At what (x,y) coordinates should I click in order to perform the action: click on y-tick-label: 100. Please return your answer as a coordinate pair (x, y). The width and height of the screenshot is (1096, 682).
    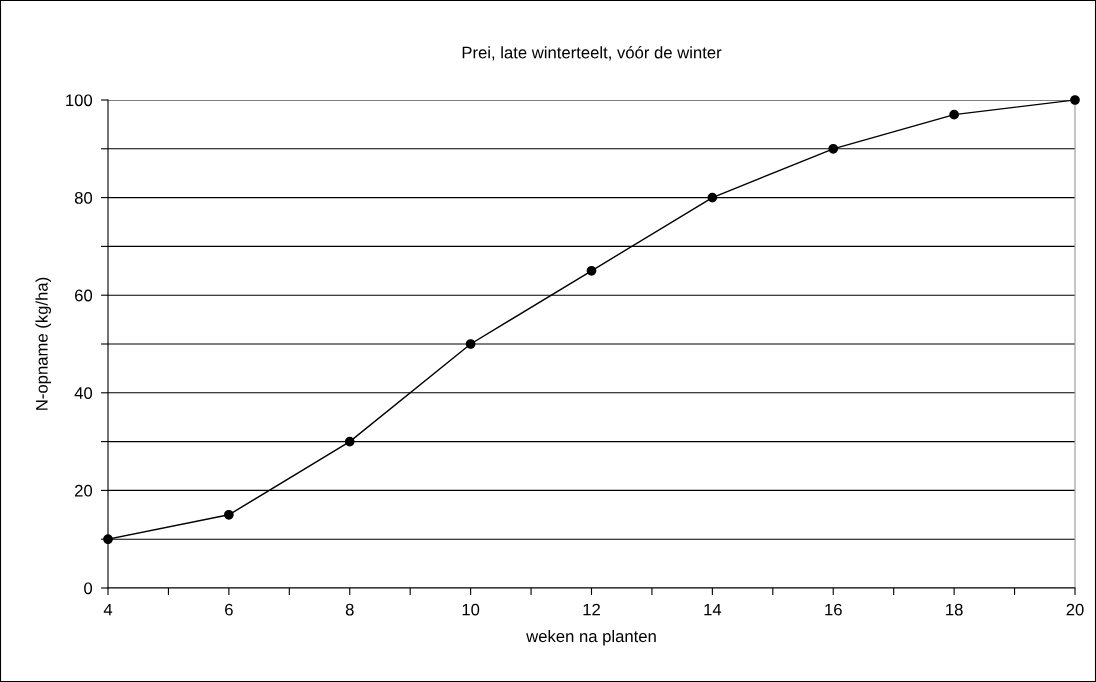
    Looking at the image, I should click on (79, 100).